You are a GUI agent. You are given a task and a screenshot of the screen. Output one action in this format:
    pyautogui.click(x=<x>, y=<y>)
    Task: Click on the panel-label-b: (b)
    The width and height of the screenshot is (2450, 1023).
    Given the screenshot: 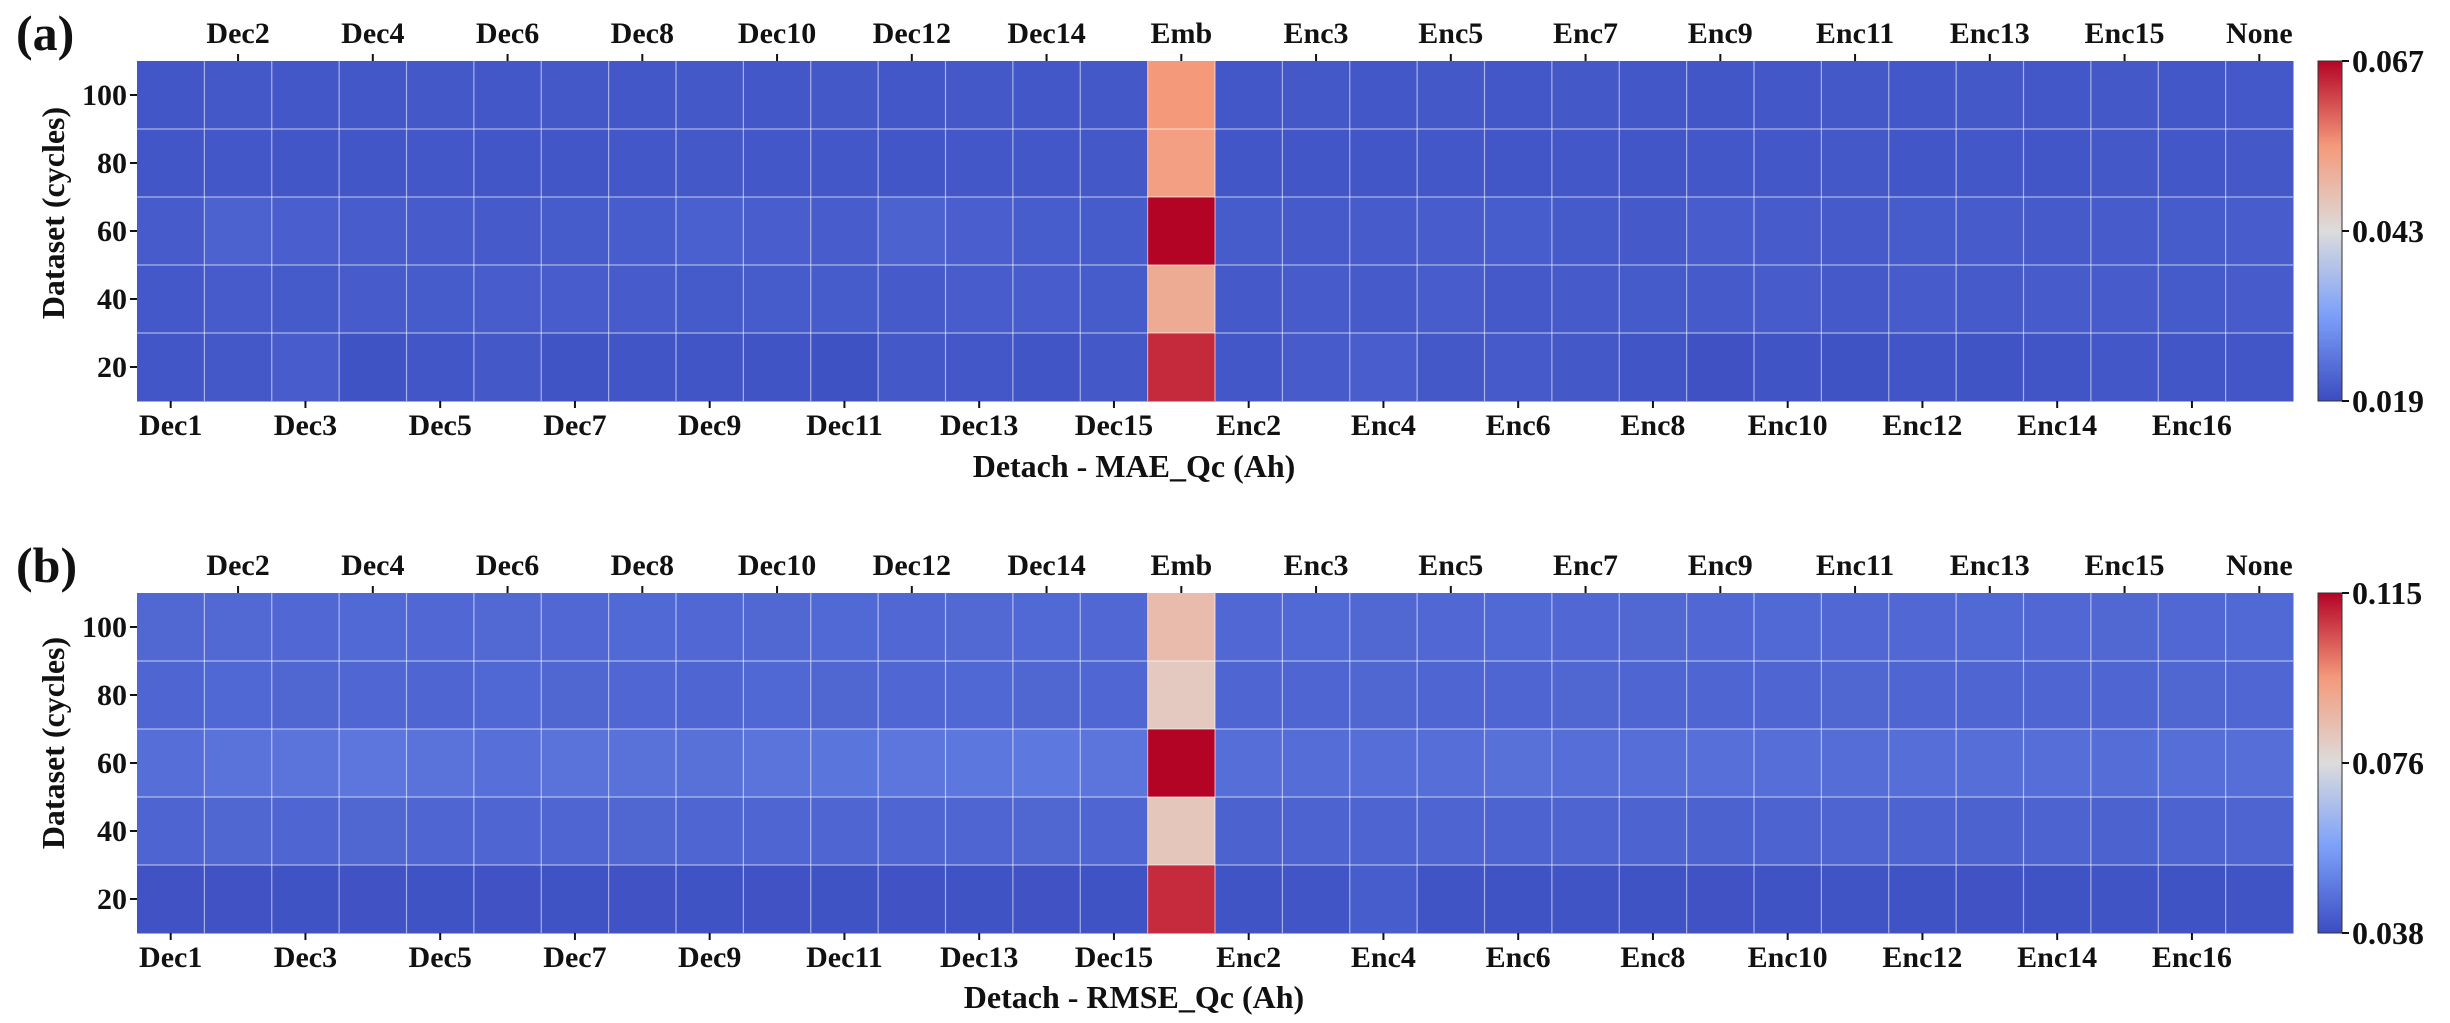 What is the action you would take?
    pyautogui.click(x=46, y=565)
    